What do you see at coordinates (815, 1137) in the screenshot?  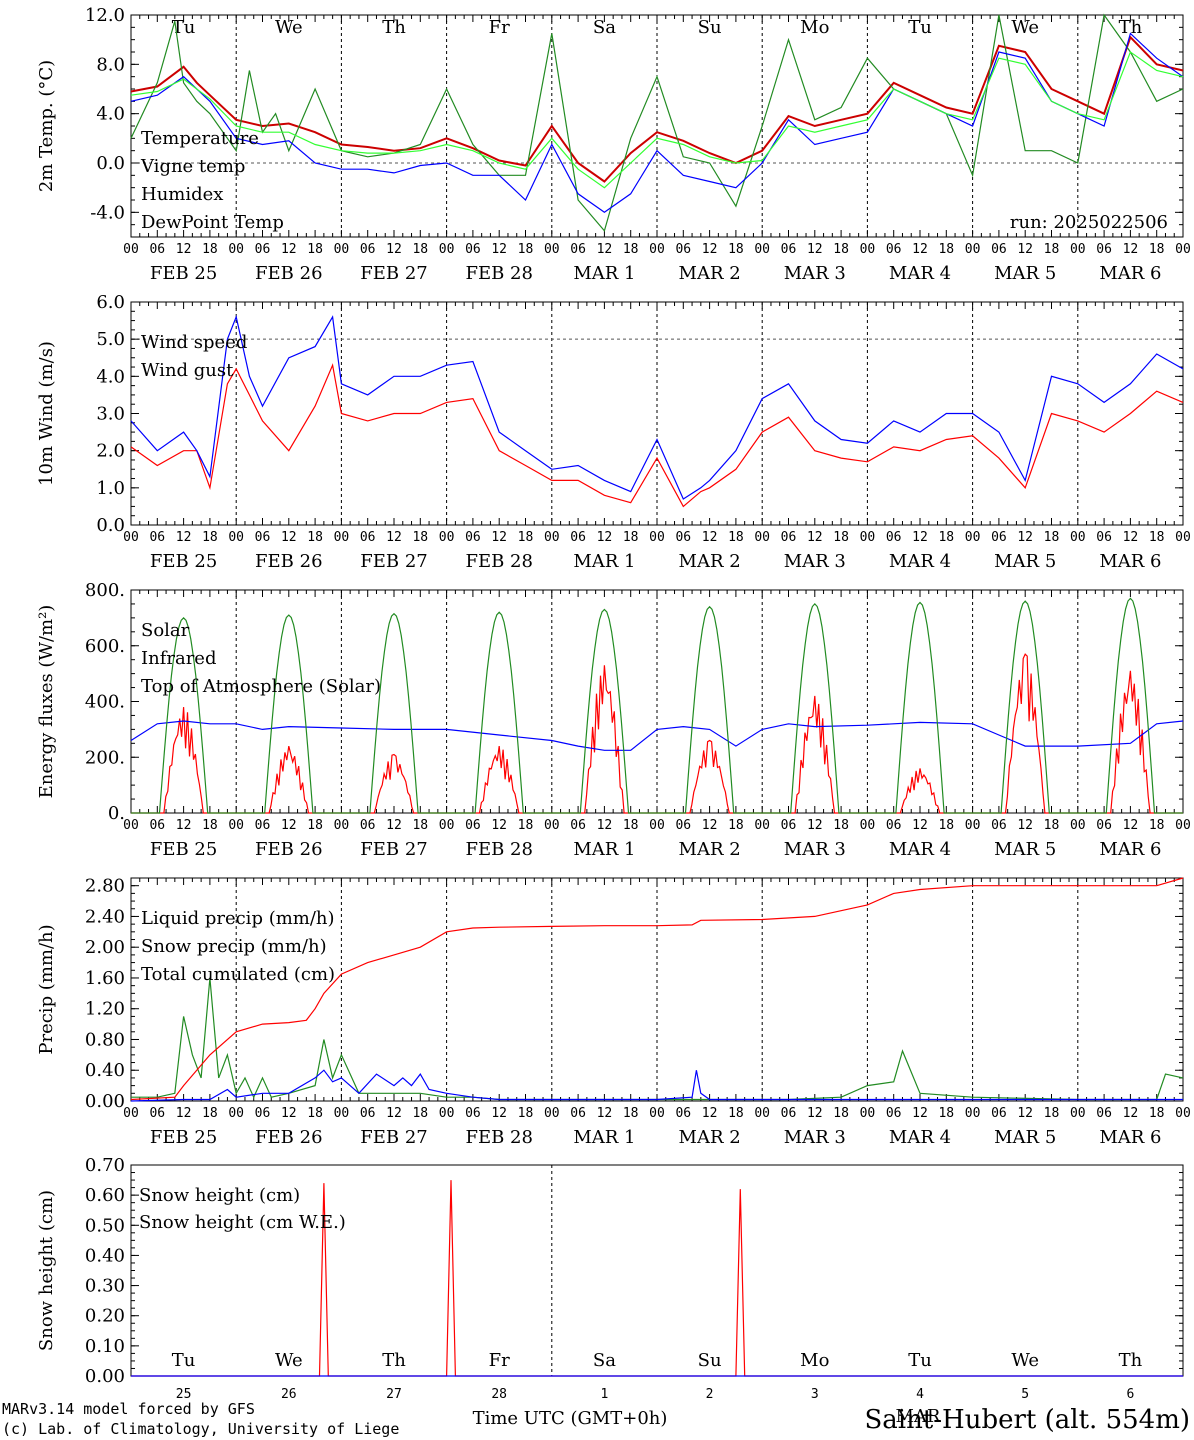 I see `x-date-label: MAR 3` at bounding box center [815, 1137].